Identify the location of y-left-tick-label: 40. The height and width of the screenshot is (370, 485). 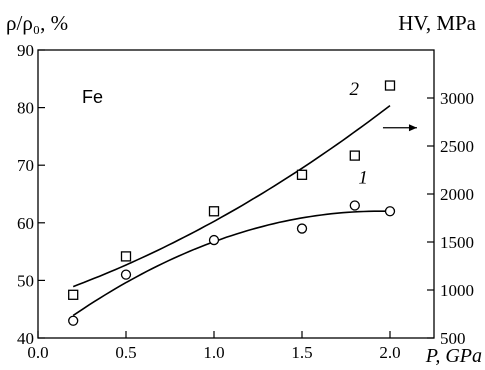
(25, 338).